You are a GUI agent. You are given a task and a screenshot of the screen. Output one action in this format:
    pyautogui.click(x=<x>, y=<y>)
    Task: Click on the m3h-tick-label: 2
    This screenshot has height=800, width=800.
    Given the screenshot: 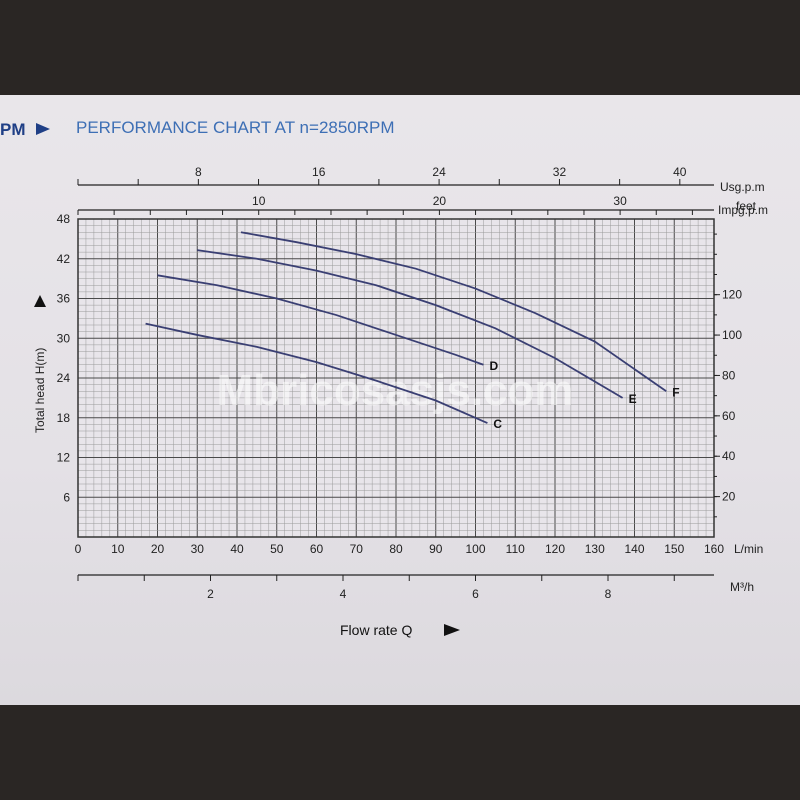 What is the action you would take?
    pyautogui.click(x=210, y=594)
    